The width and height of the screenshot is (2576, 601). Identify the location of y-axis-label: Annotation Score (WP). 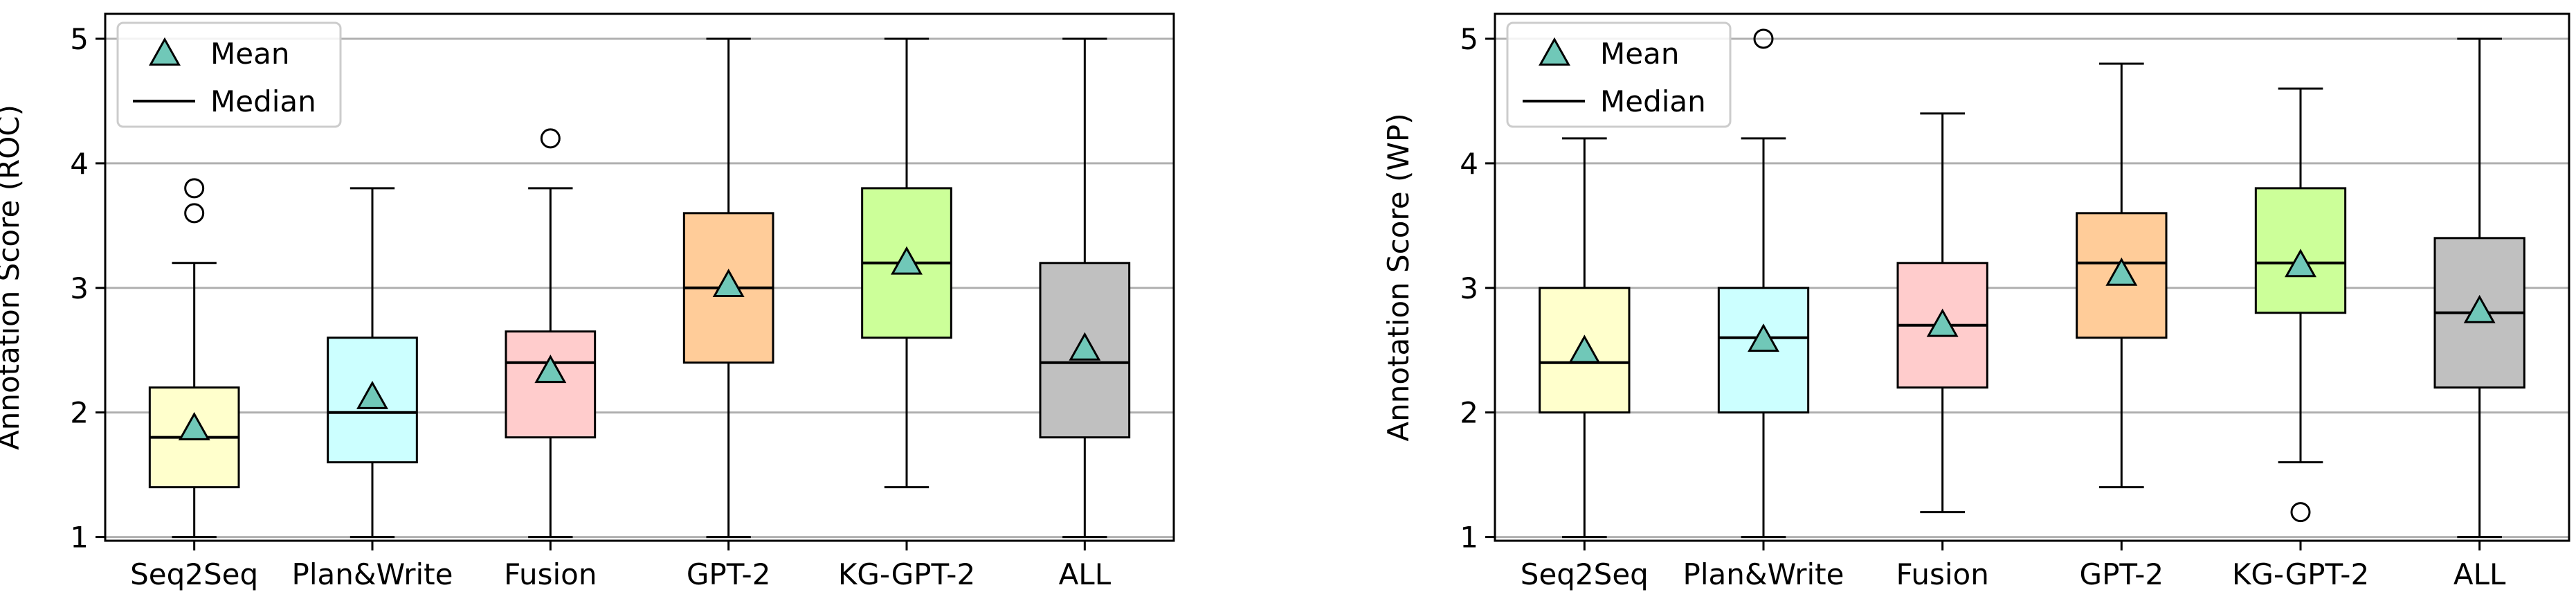
(1398, 277).